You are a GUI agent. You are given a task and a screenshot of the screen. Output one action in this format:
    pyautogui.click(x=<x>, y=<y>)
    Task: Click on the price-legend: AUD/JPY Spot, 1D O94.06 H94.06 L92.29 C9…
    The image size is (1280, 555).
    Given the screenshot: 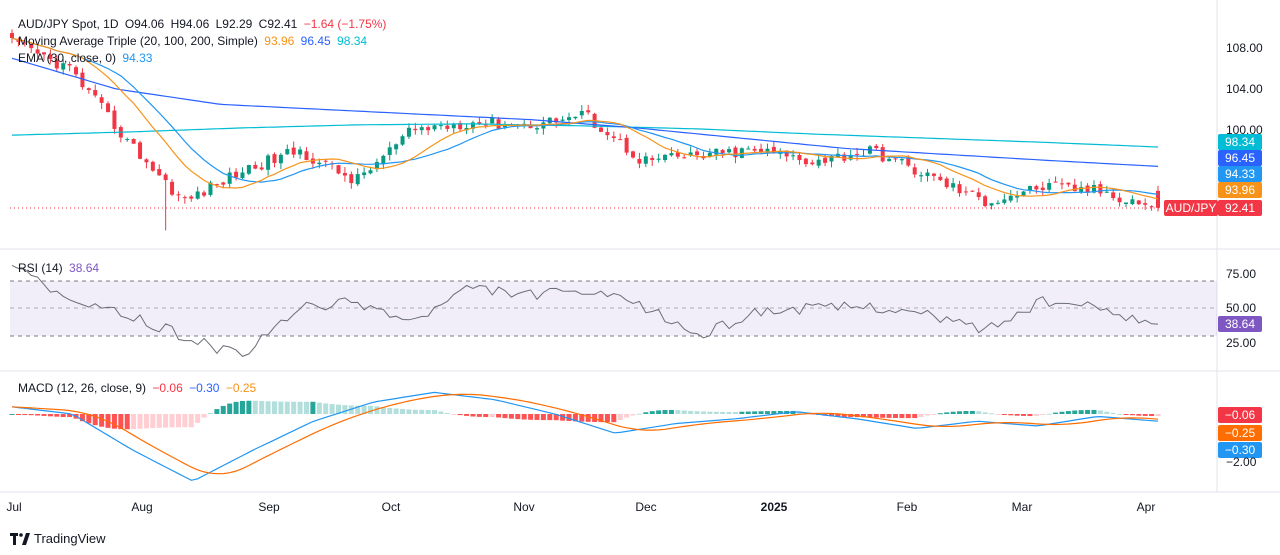 What is the action you would take?
    pyautogui.click(x=203, y=24)
    